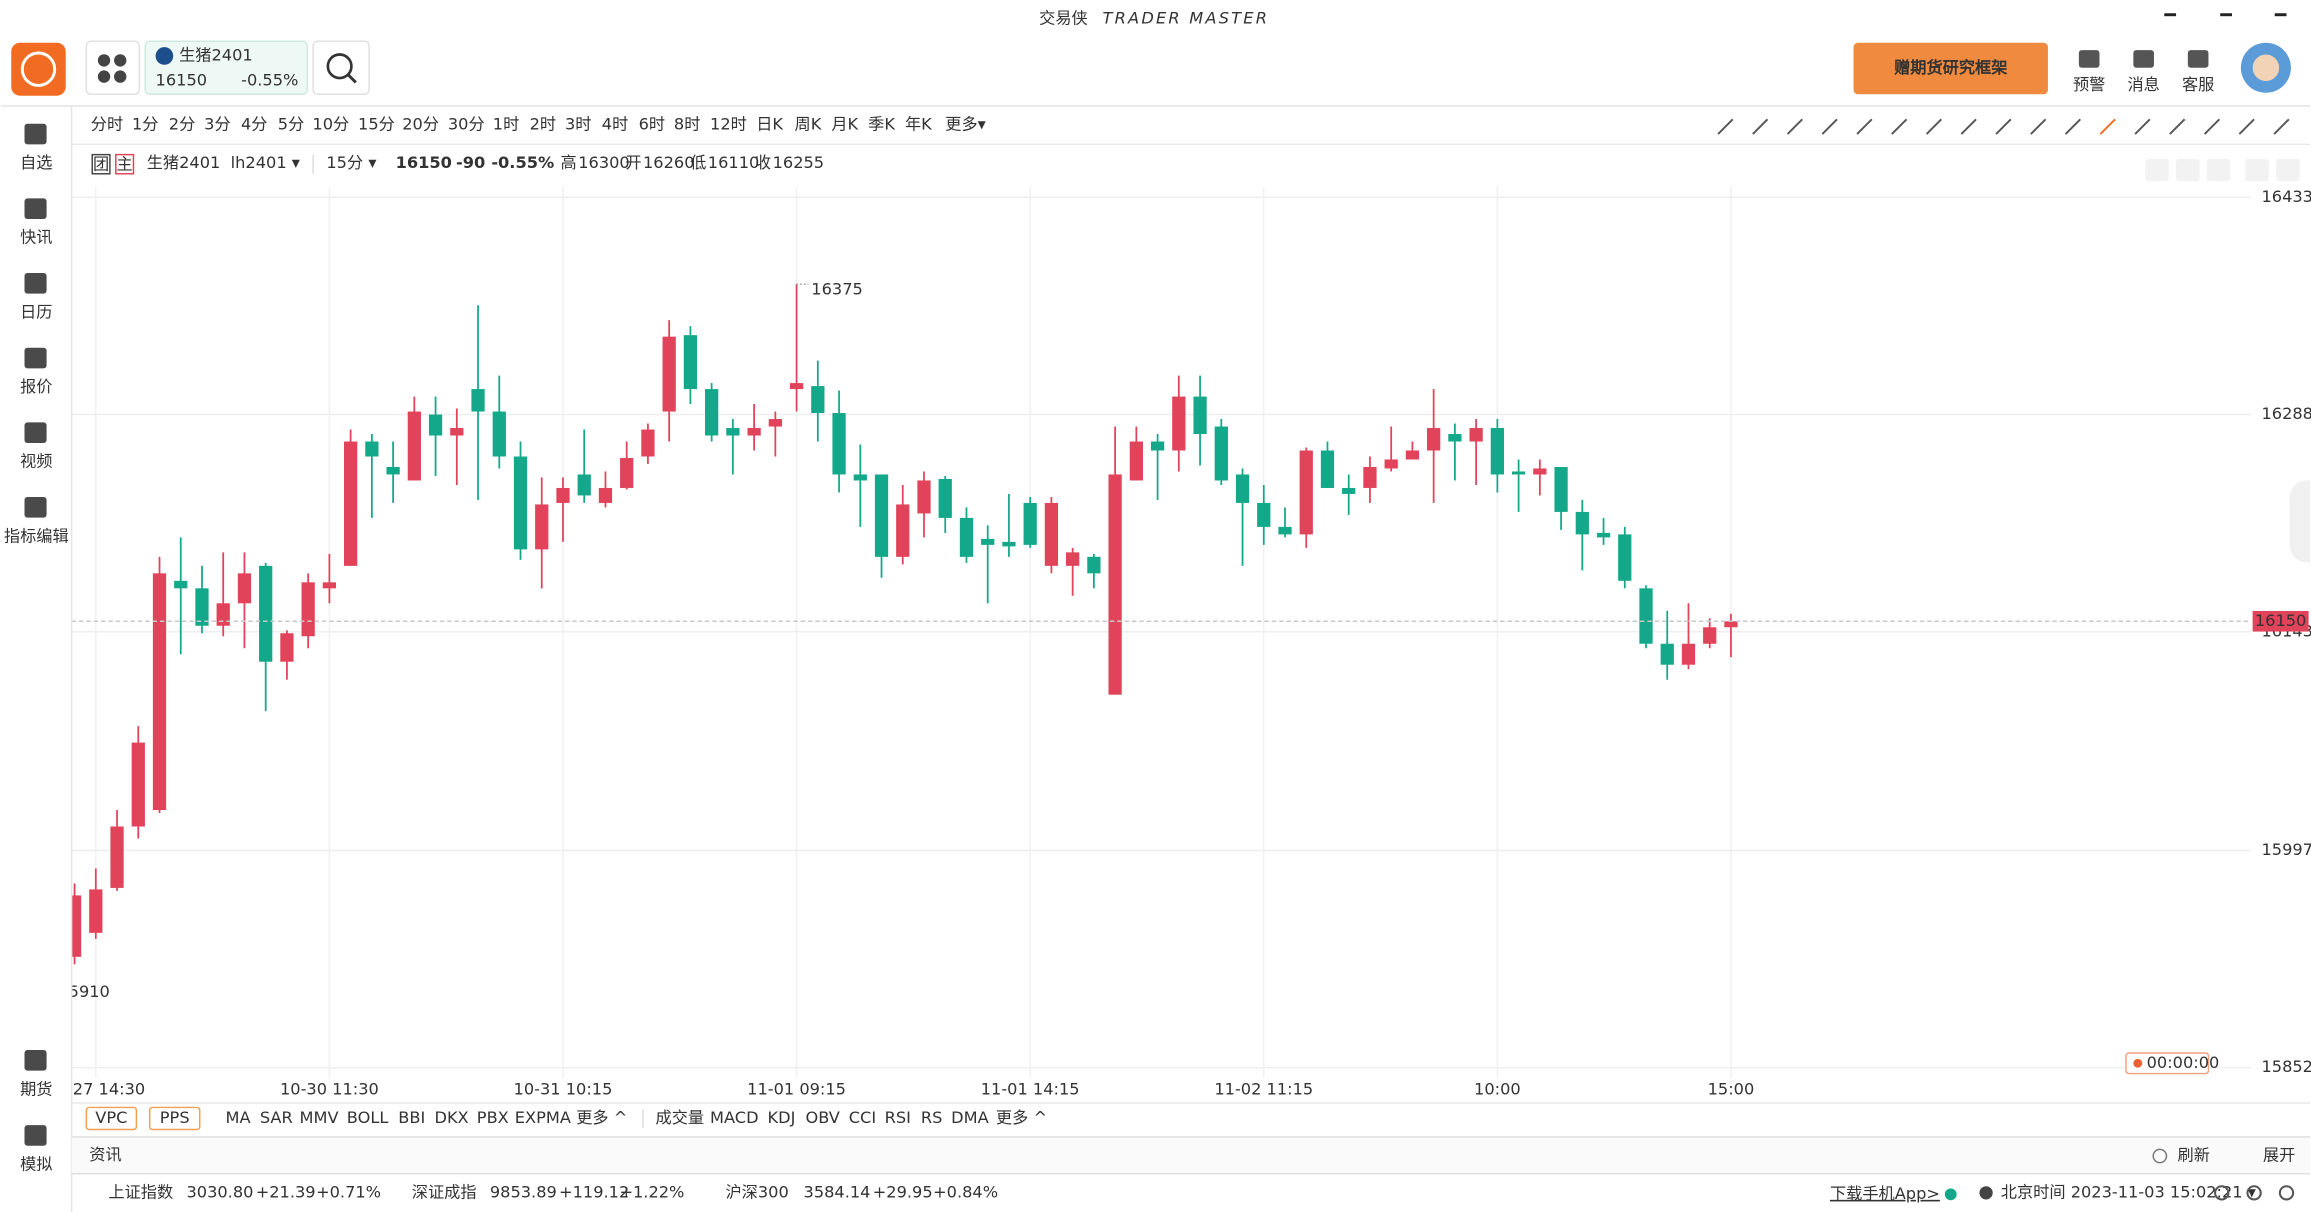 The image size is (2311, 1212). I want to click on indicator: BBI, so click(411, 1117).